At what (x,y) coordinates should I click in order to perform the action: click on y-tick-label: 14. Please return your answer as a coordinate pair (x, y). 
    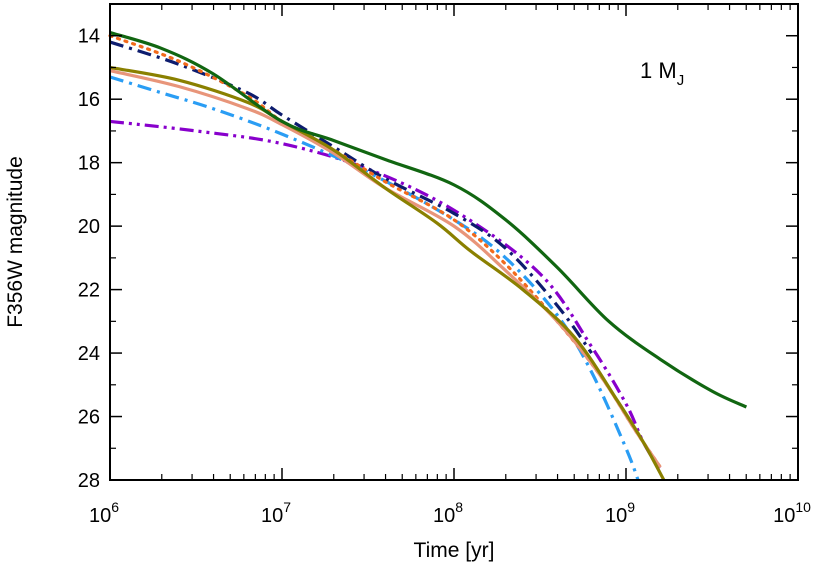
    Looking at the image, I should click on (89, 37).